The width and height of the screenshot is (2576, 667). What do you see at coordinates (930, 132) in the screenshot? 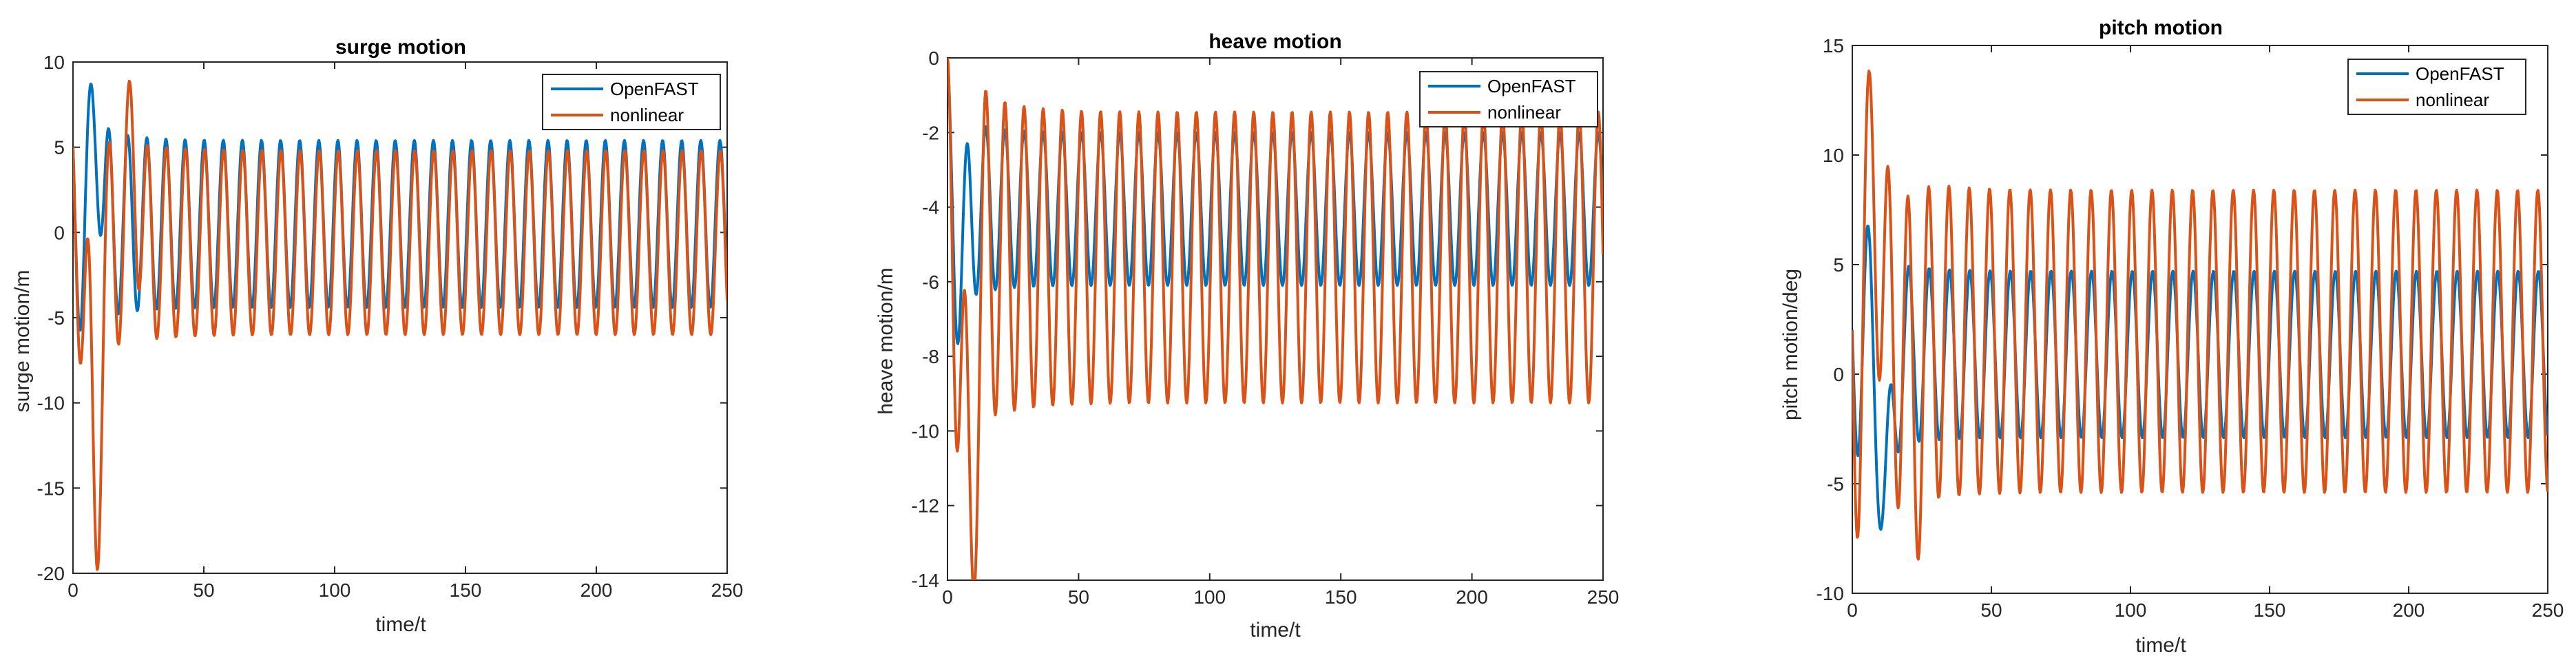
I see `y-tick-label: -2` at bounding box center [930, 132].